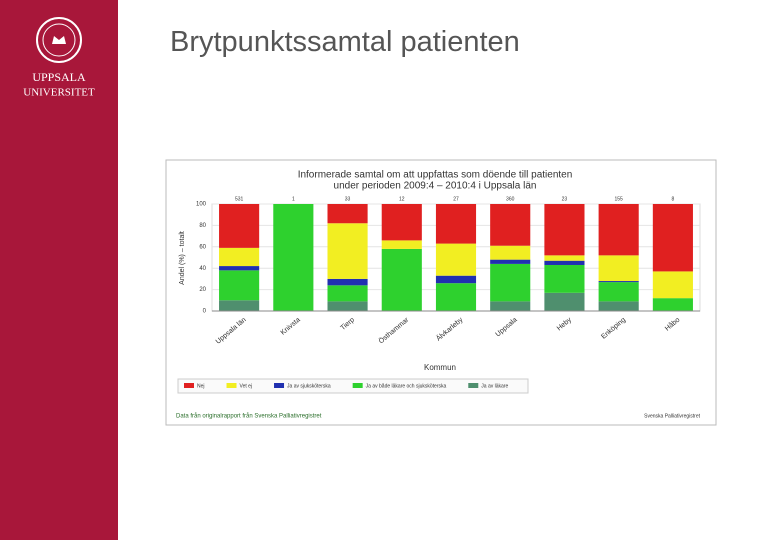  Describe the element at coordinates (246, 386) in the screenshot. I see `legend-label: Vet ej` at that location.